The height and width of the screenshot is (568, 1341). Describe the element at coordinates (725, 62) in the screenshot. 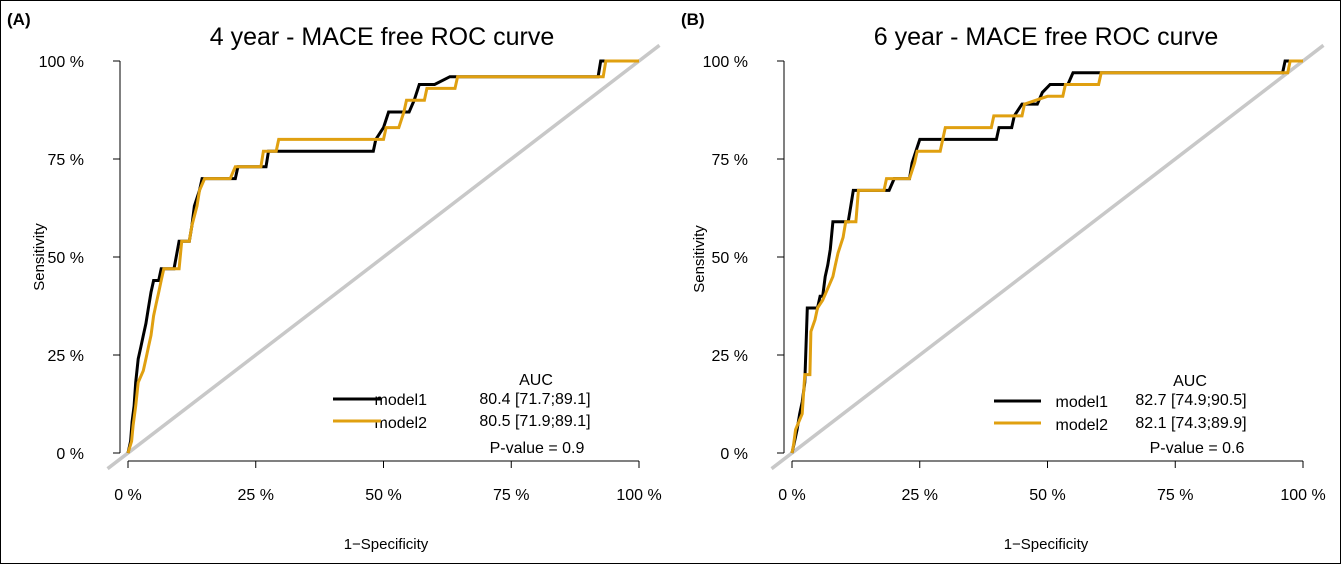

I see `y-tick-label-b-4: 100 %` at that location.